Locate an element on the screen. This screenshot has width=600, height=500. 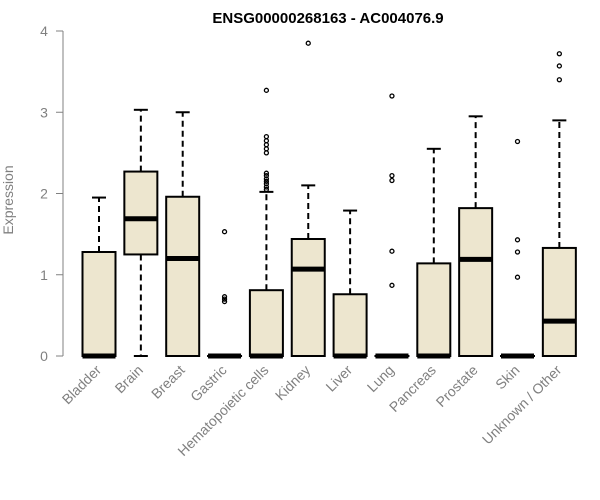
y-tick-label: 0 is located at coordinates (44, 356).